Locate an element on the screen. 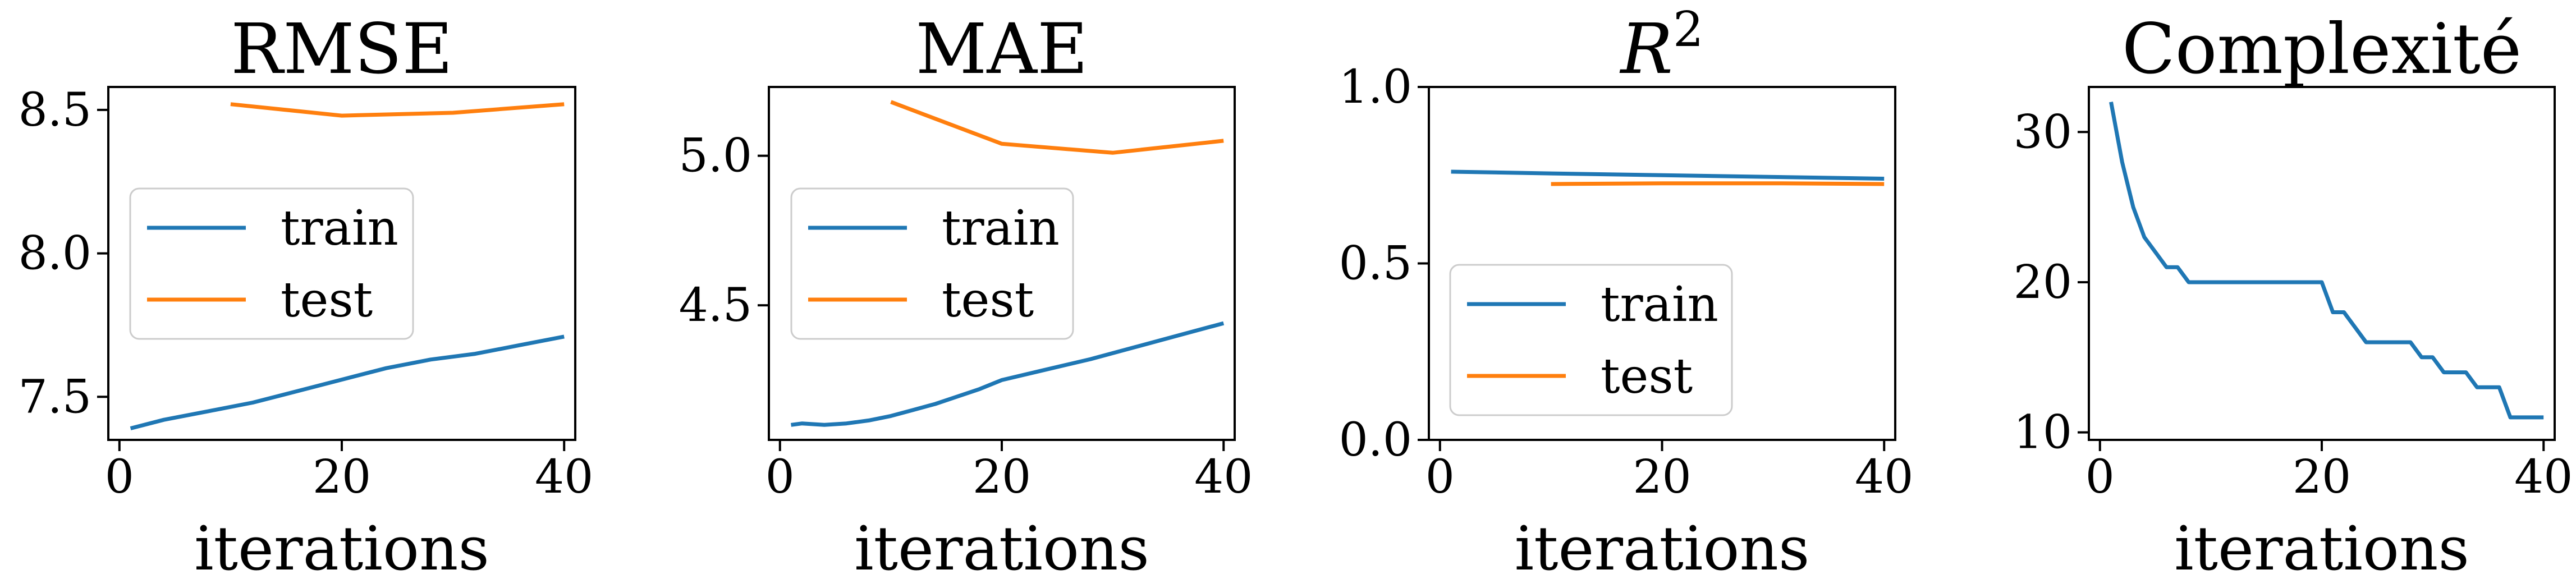  y-tick-label: 8.0 is located at coordinates (55, 254).